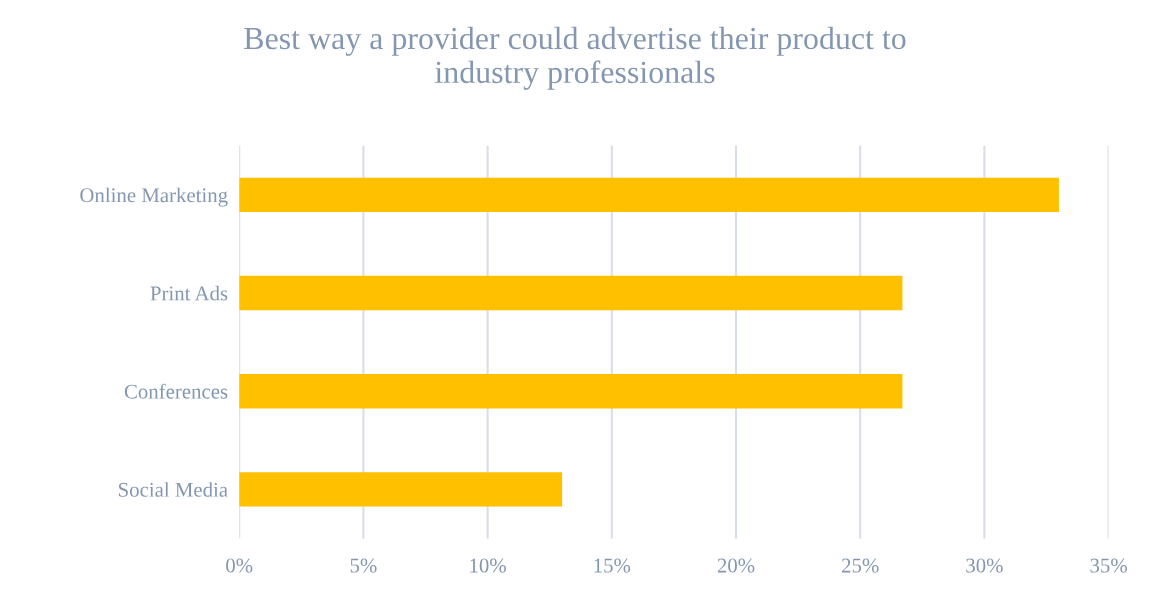 Image resolution: width=1150 pixels, height=595 pixels. What do you see at coordinates (575, 58) in the screenshot?
I see `chart-title: Best way a provider could advertise their product to industry professionals` at bounding box center [575, 58].